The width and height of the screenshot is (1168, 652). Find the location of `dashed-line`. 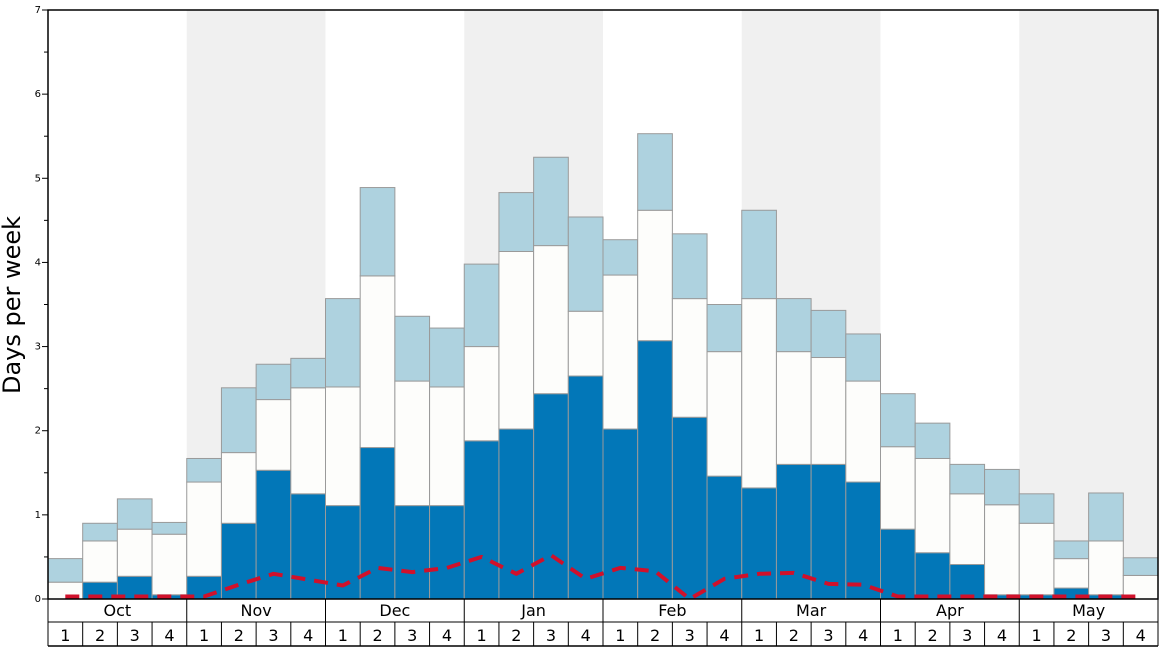

dashed-line is located at coordinates (603, 577).